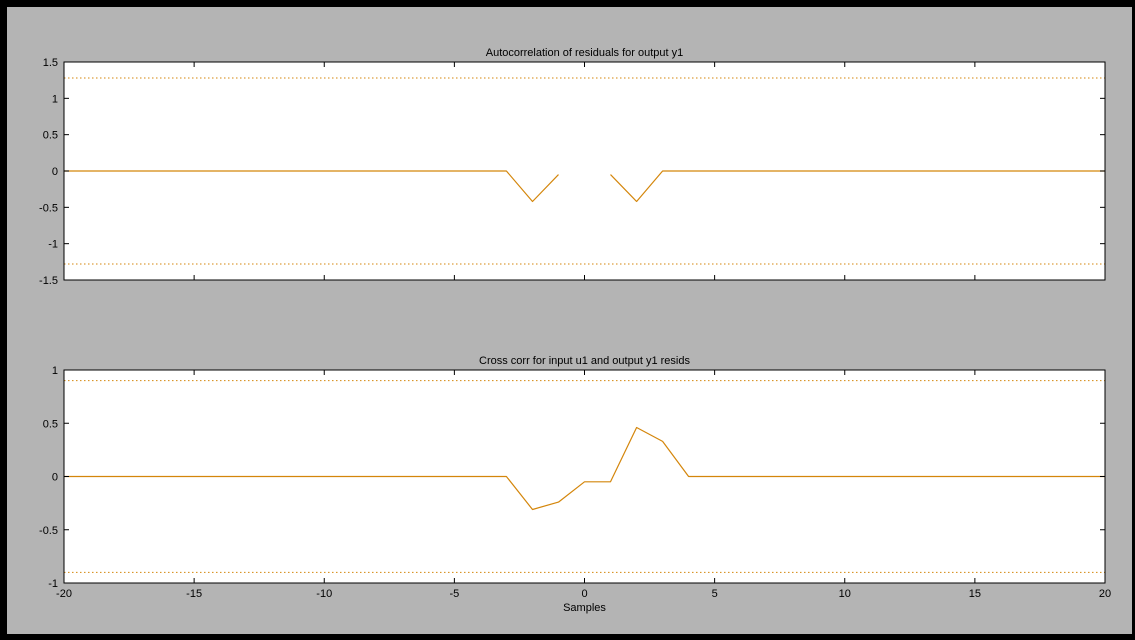  What do you see at coordinates (584, 594) in the screenshot?
I see `x-tick-label: 0` at bounding box center [584, 594].